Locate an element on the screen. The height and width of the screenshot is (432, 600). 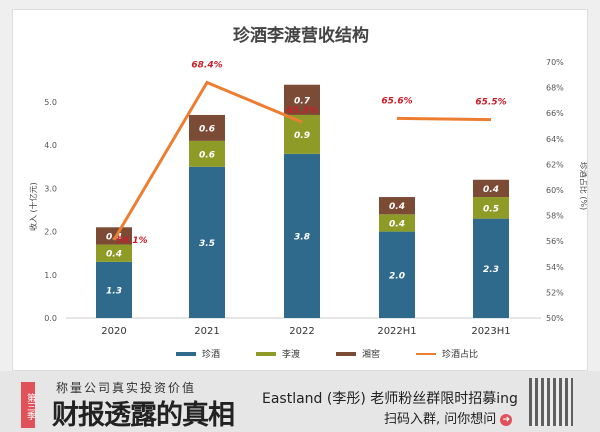
legend-label: 湘窖 is located at coordinates (371, 354).